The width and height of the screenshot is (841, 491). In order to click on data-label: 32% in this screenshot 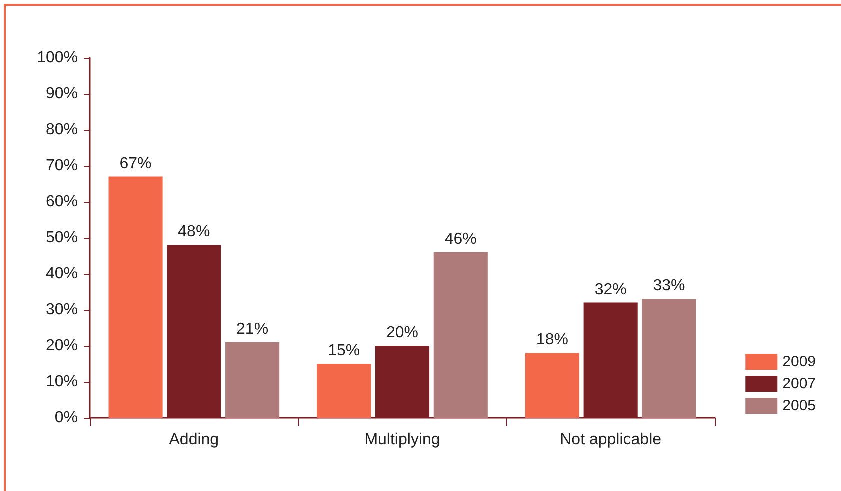, I will do `click(610, 289)`.